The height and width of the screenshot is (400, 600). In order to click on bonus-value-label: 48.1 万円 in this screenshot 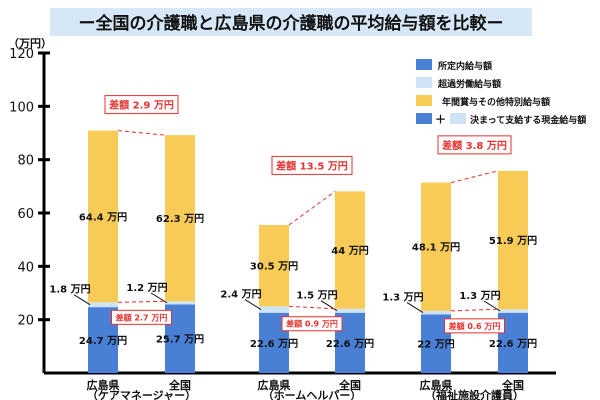, I will do `click(436, 248)`.